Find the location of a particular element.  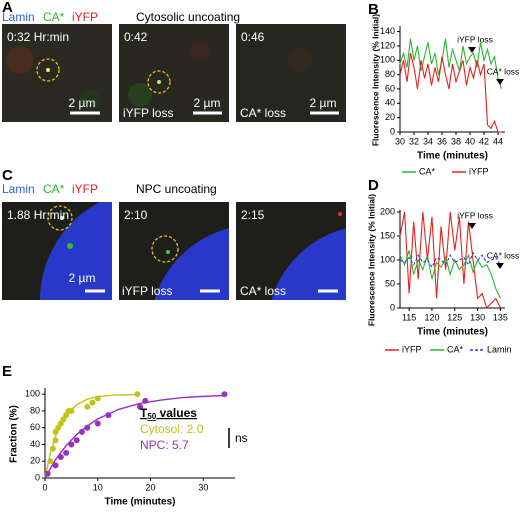

cytosol-t50: Cytosol: 2.0 is located at coordinates (172, 429).